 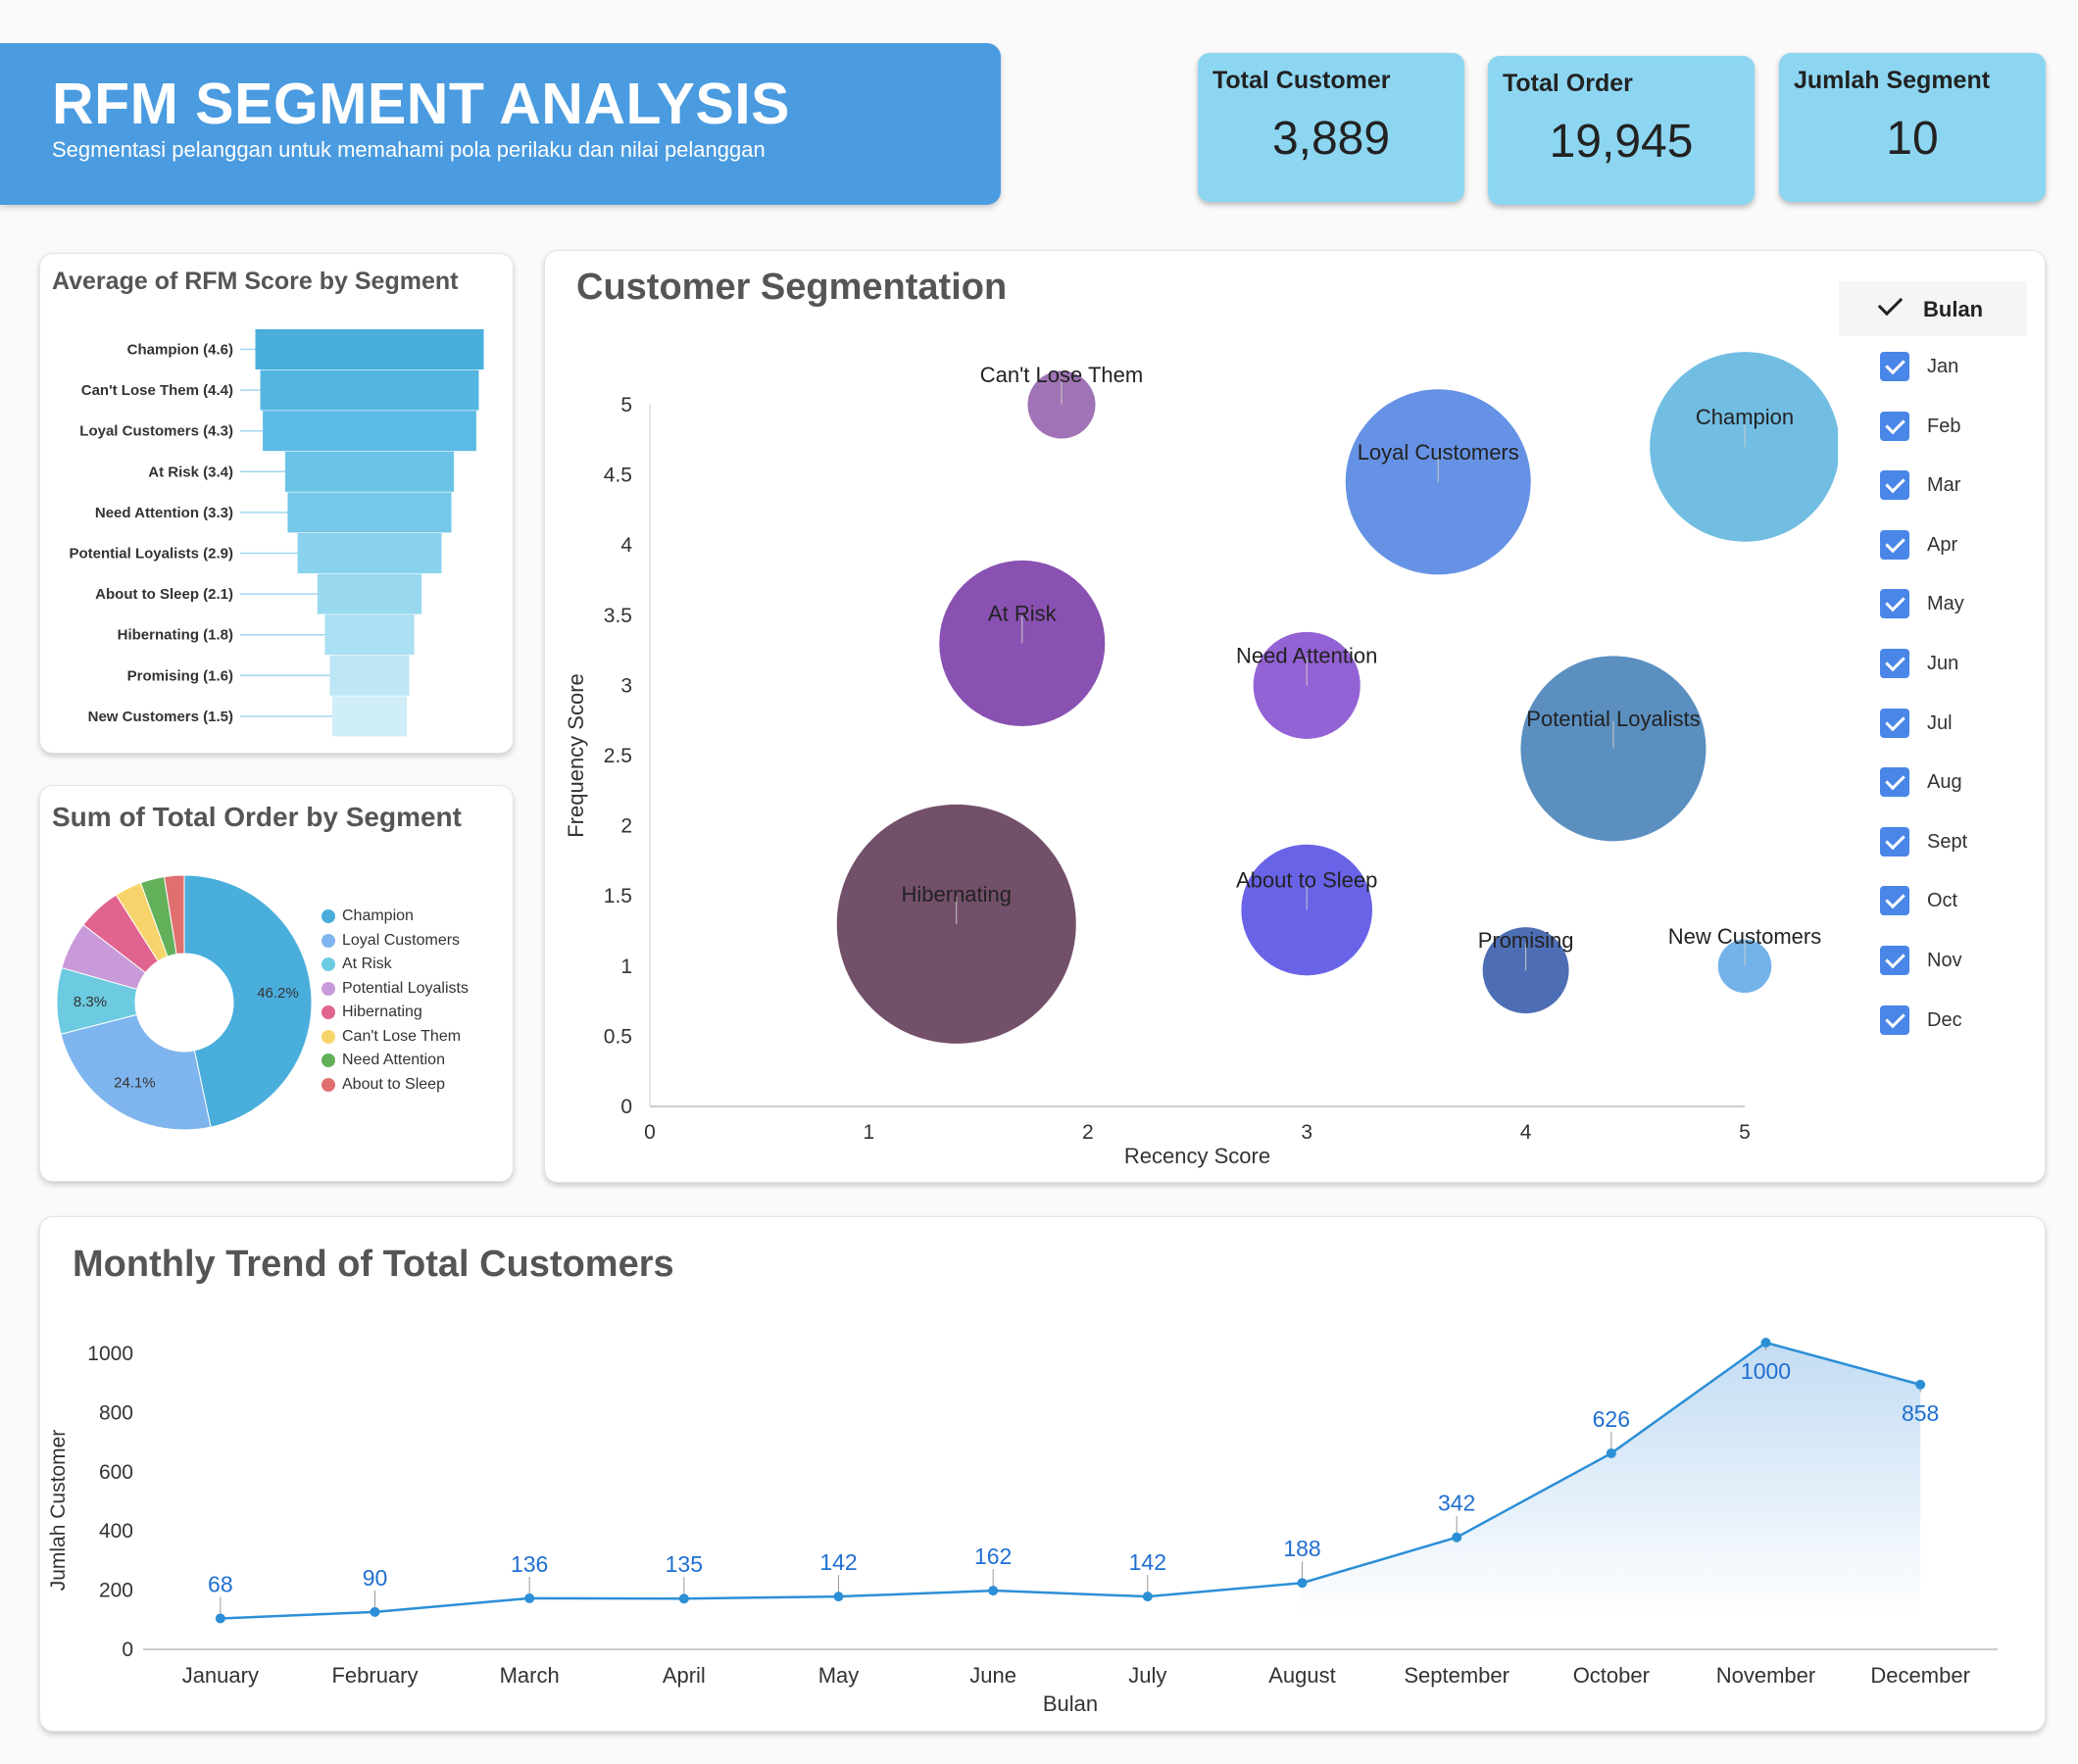 What do you see at coordinates (1933, 547) in the screenshot?
I see `filter-option-apr: Apr` at bounding box center [1933, 547].